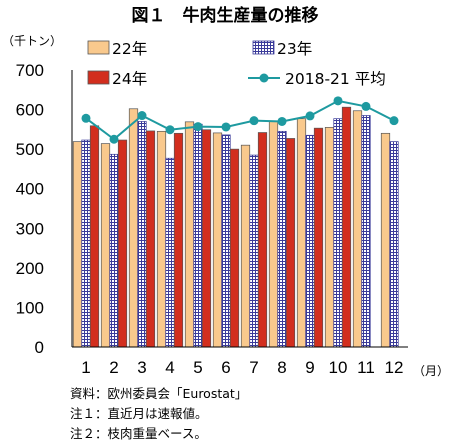 This screenshot has width=450, height=446. What do you see at coordinates (30, 307) in the screenshot?
I see `y-tick-label: 100` at bounding box center [30, 307].